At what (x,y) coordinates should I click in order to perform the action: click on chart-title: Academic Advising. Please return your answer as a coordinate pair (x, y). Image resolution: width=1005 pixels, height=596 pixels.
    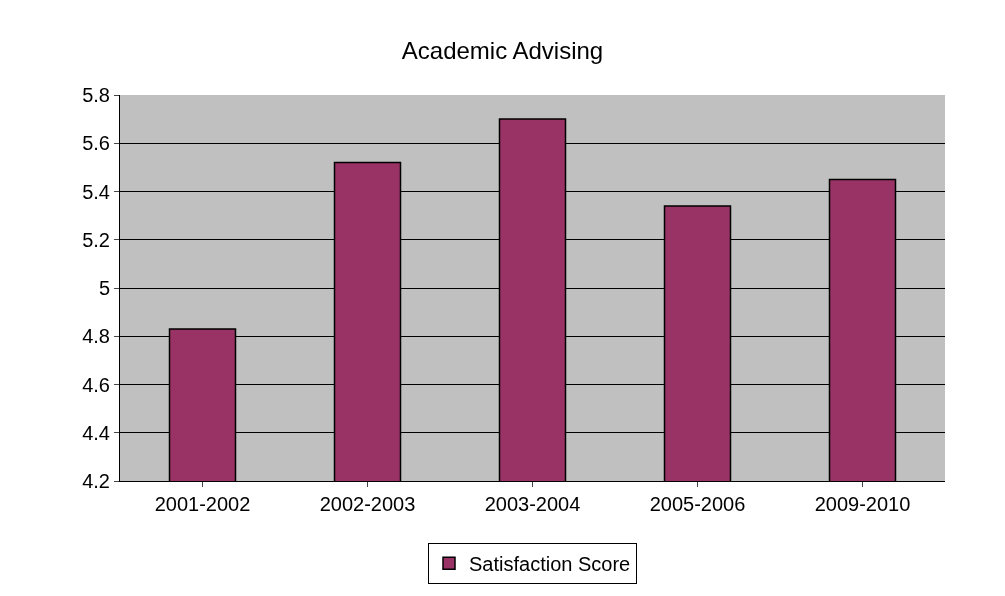
    Looking at the image, I should click on (502, 50).